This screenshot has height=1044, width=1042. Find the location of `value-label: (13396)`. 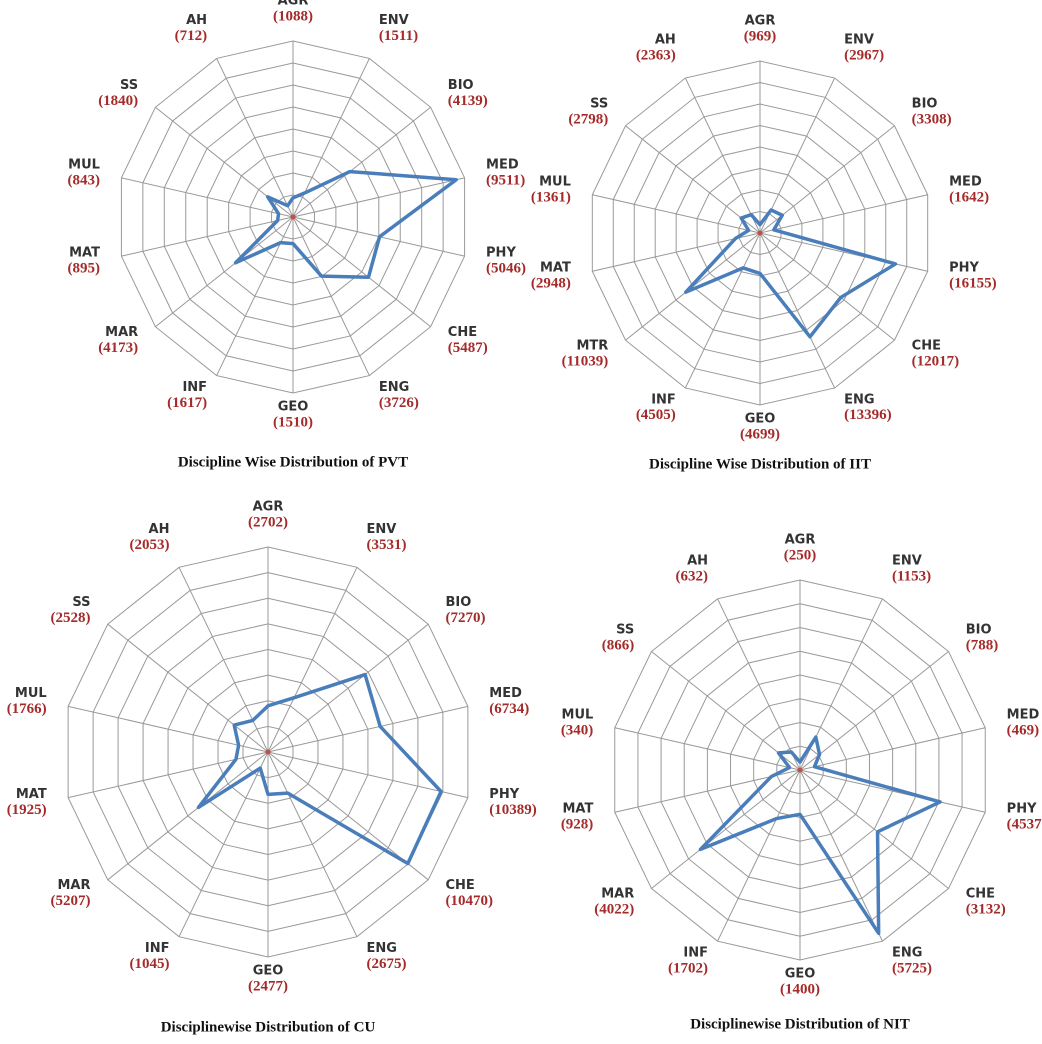

value-label: (13396) is located at coordinates (868, 415).